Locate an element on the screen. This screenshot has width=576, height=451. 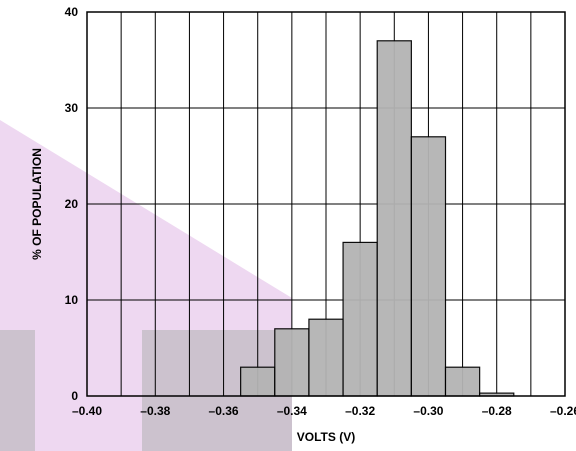
x-tick-label: –0.30 is located at coordinates (428, 411).